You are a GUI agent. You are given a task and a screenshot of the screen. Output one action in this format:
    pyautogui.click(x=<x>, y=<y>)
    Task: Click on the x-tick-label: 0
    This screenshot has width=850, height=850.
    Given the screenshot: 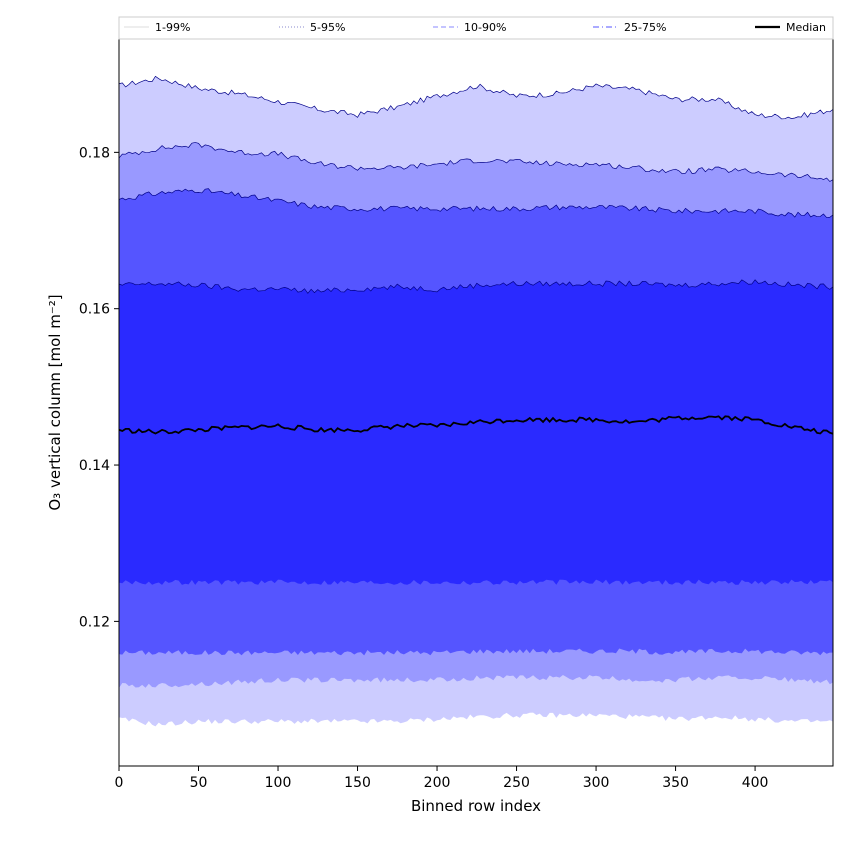 What is the action you would take?
    pyautogui.click(x=119, y=783)
    